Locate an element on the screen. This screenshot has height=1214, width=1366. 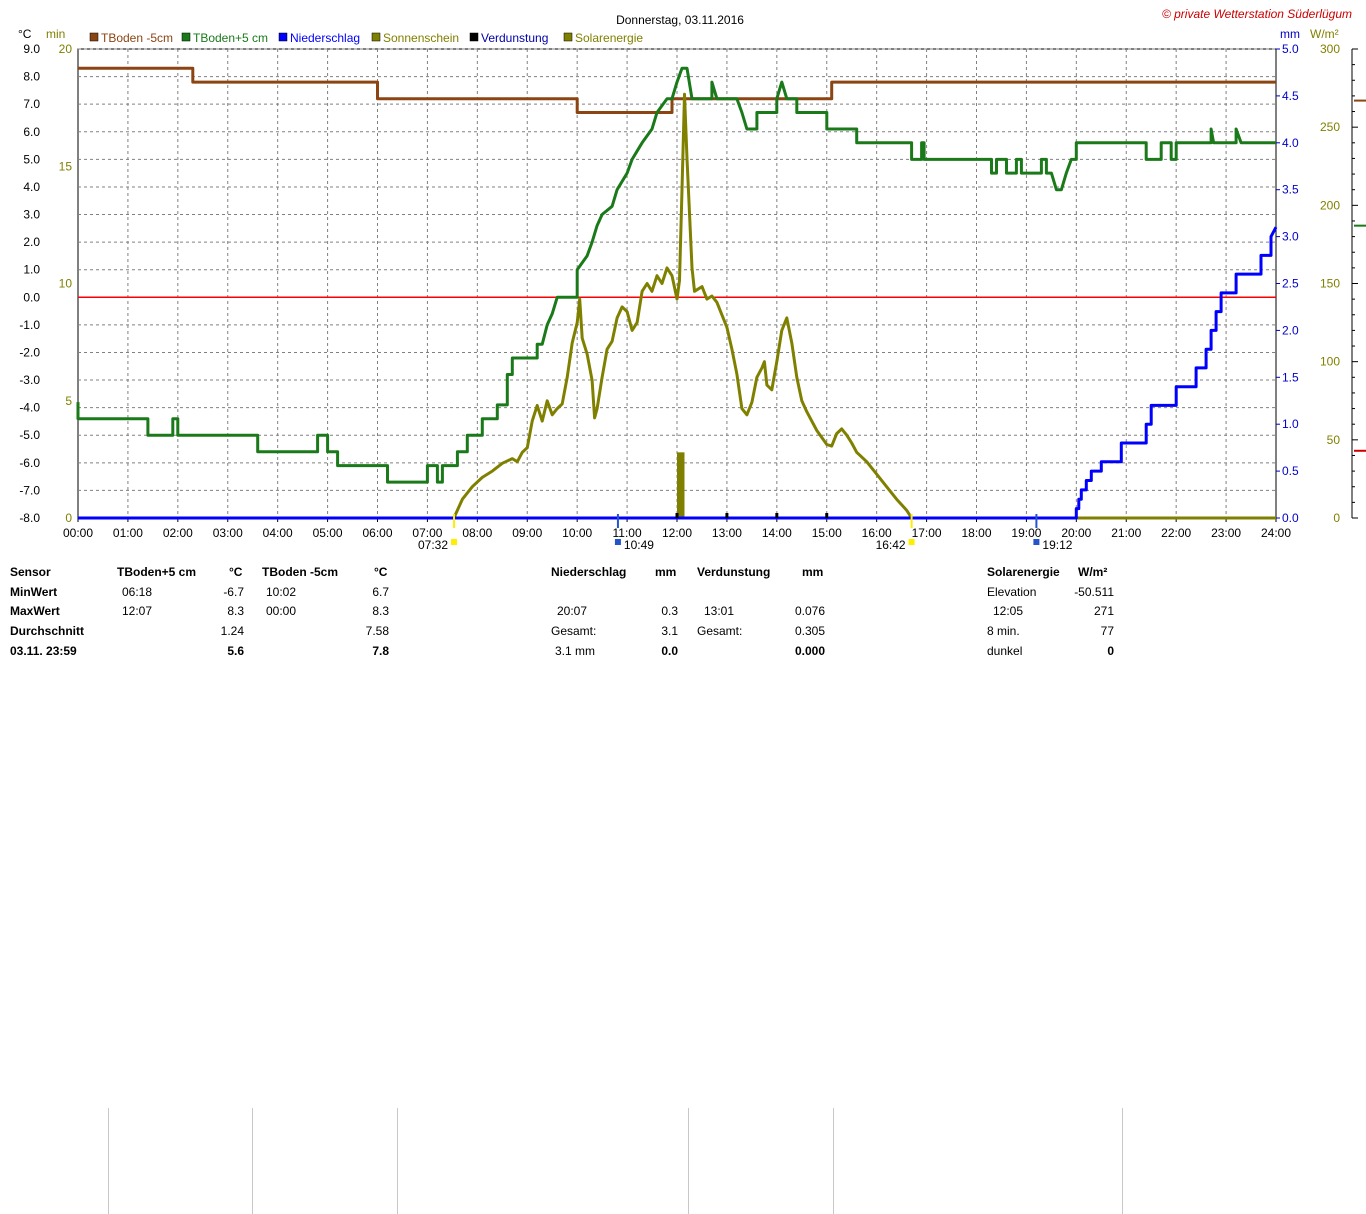
marker-label-sunset: 16:42 is located at coordinates (891, 544).